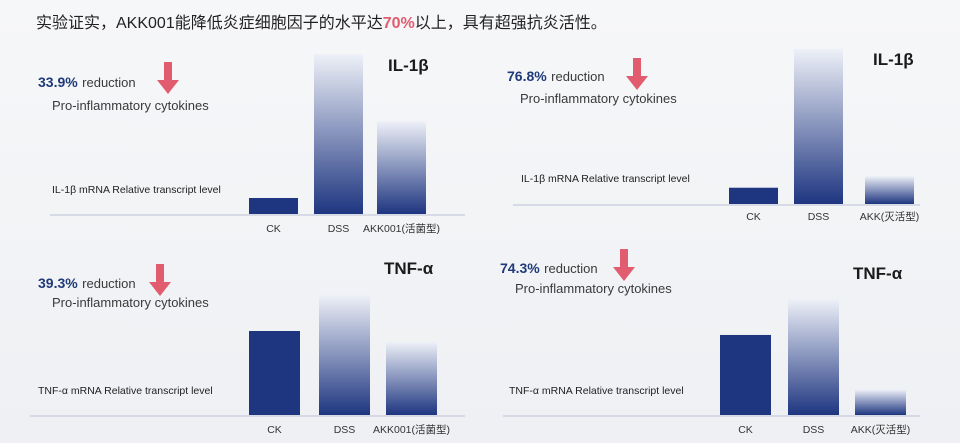 This screenshot has height=443, width=960. I want to click on reduction-stat: 39.3% reduction, so click(87, 284).